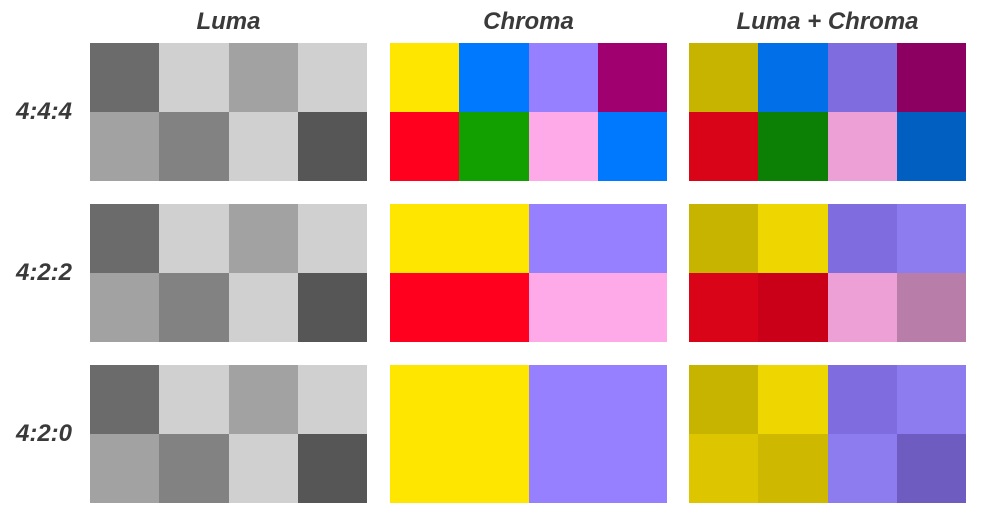 The width and height of the screenshot is (981, 515). What do you see at coordinates (228, 21) in the screenshot?
I see `column-title-luma: Luma` at bounding box center [228, 21].